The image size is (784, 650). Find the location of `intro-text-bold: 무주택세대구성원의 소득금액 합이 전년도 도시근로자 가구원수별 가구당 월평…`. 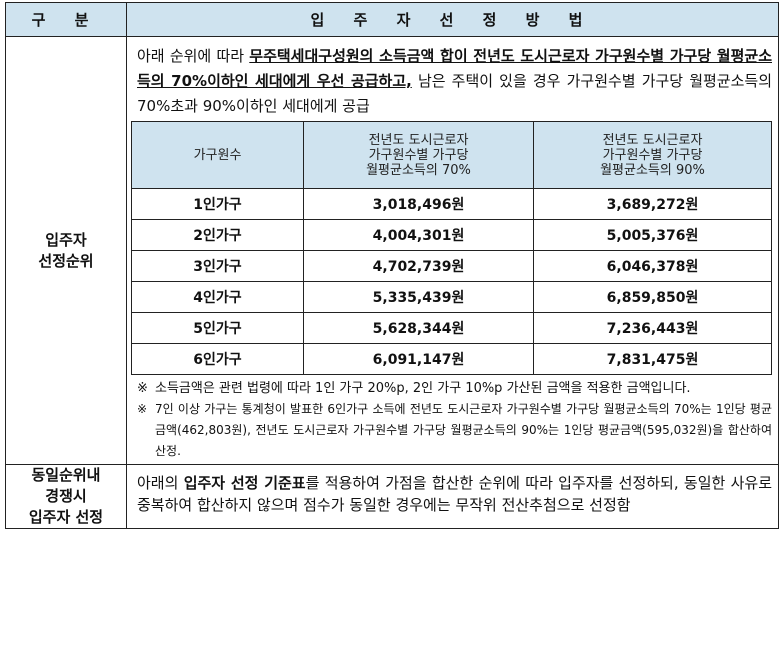

intro-text-bold: 무주택세대구성원의 소득금액 합이 전년도 도시근로자 가구원수별 가구당 월평… is located at coordinates (454, 68).